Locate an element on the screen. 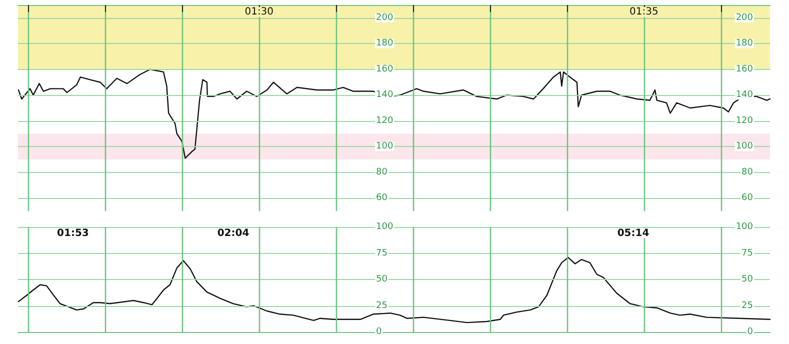 This screenshot has width=789, height=344. y2-tick-label: 25 is located at coordinates (747, 305).